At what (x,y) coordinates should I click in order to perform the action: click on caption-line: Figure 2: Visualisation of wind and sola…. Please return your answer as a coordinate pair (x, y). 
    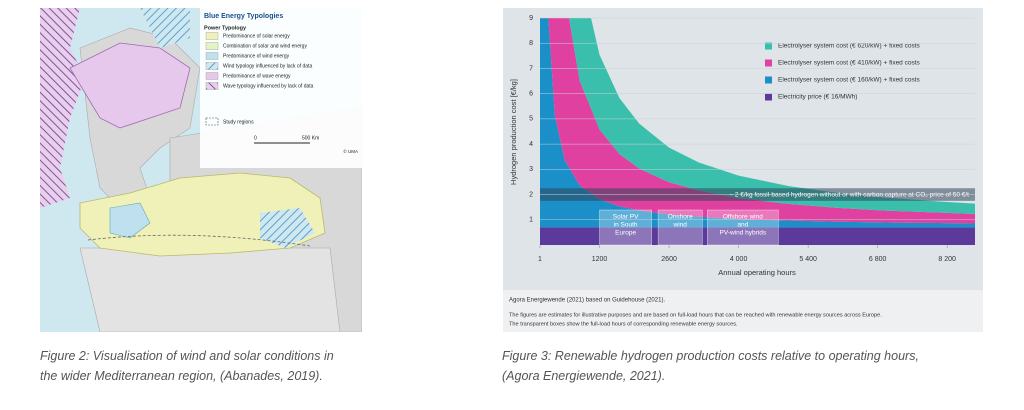
    Looking at the image, I should click on (187, 356).